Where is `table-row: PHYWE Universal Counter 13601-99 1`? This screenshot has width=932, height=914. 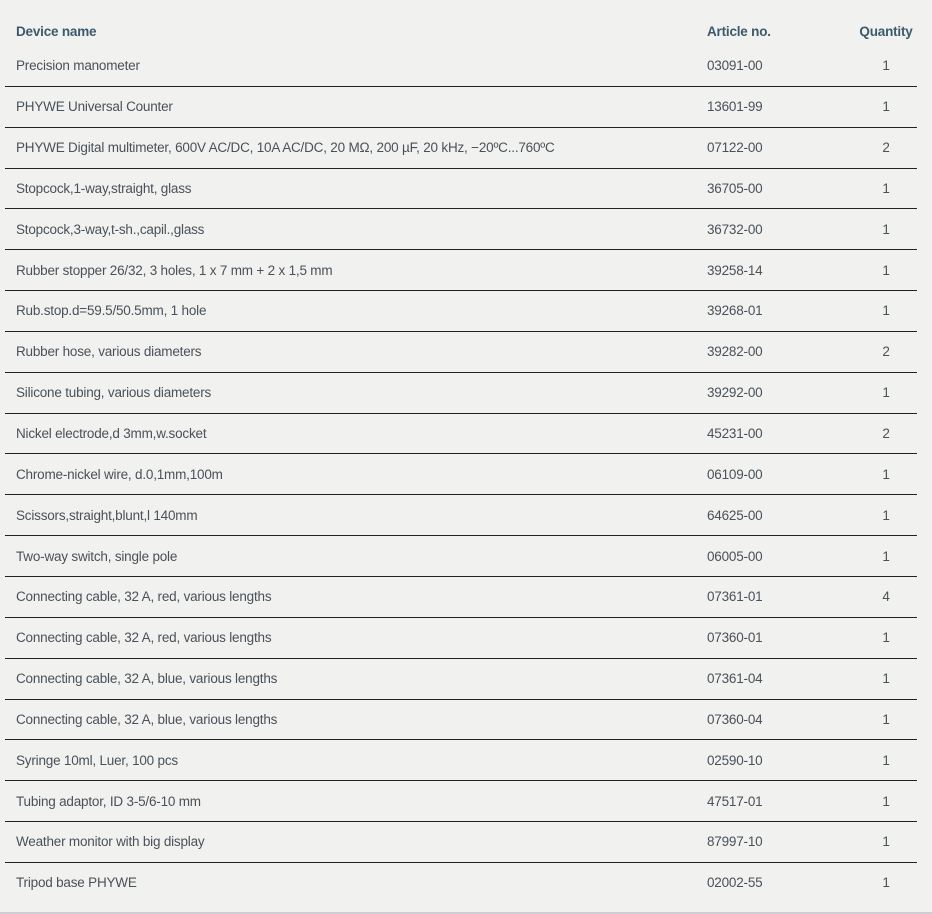 table-row: PHYWE Universal Counter 13601-99 1 is located at coordinates (461, 106).